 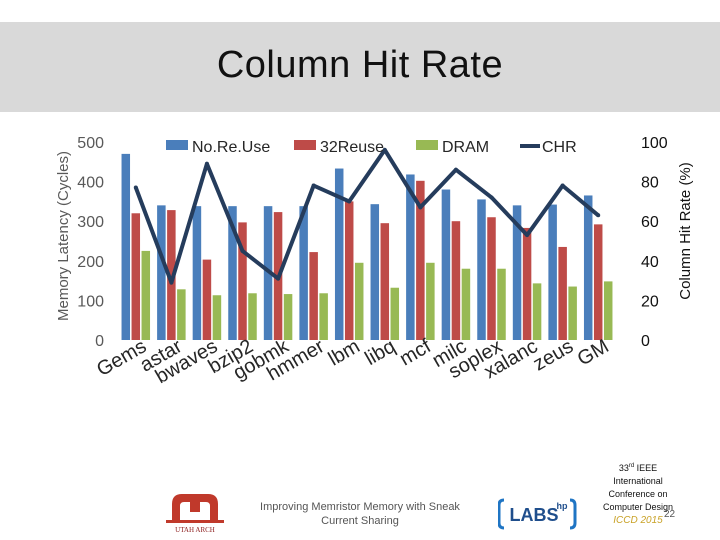 I want to click on legend-label-no-re-use: No.Re.Use, so click(x=231, y=147).